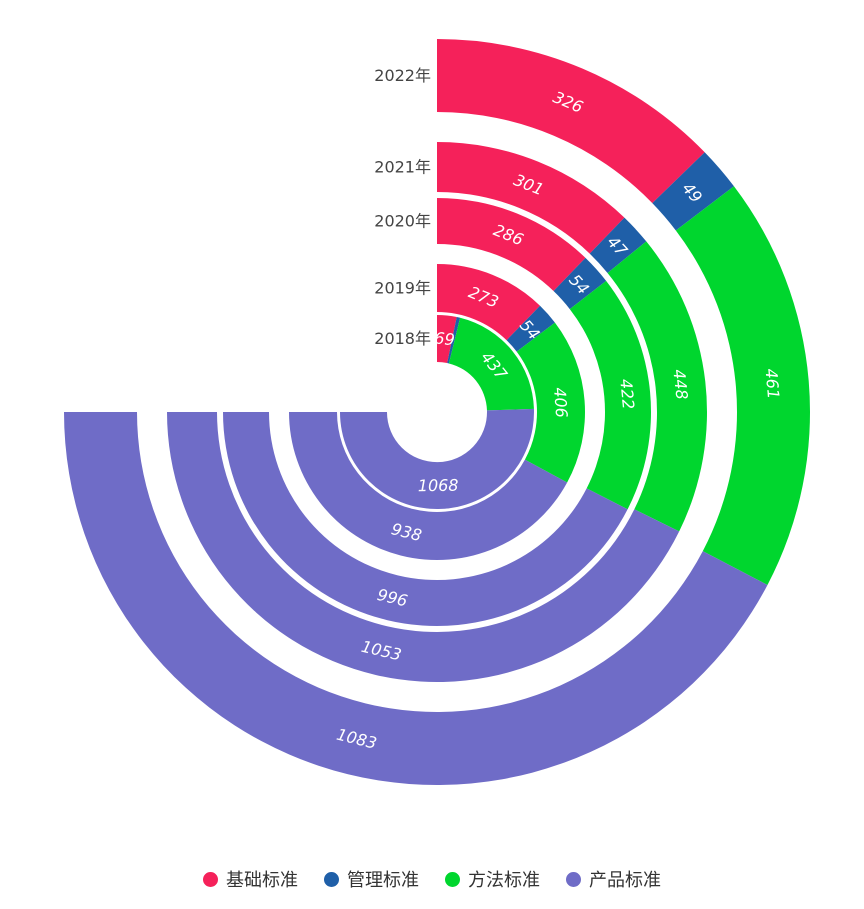 This screenshot has height=909, width=864. What do you see at coordinates (657, 386) in the screenshot?
I see `arc-方法标准-2021年` at bounding box center [657, 386].